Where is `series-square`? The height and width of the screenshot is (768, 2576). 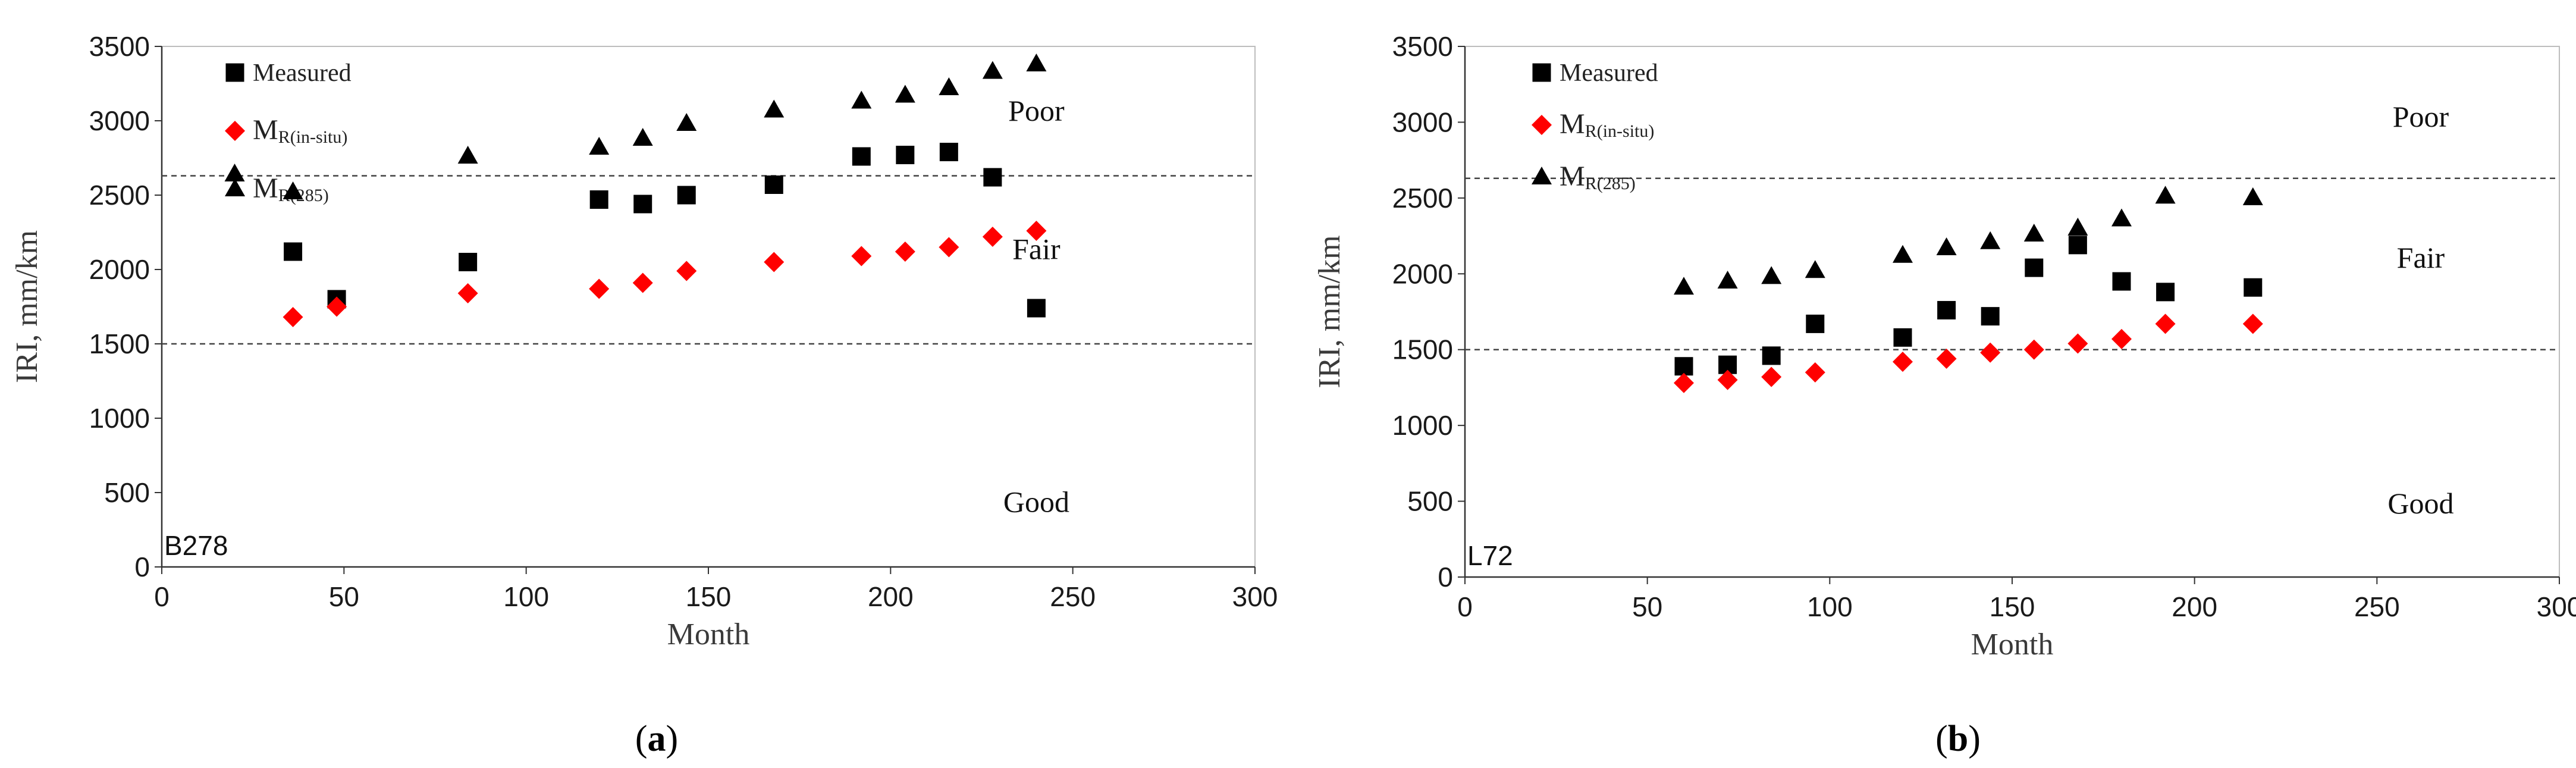 series-square is located at coordinates (665, 230).